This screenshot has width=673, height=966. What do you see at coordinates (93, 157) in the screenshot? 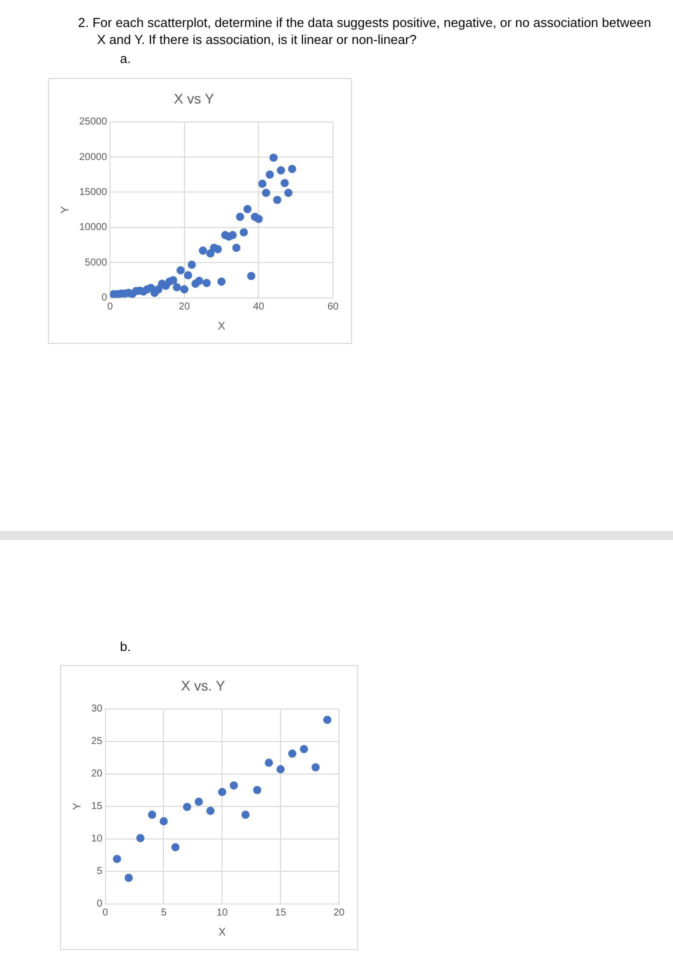
I see `y-tick-label: 20000` at bounding box center [93, 157].